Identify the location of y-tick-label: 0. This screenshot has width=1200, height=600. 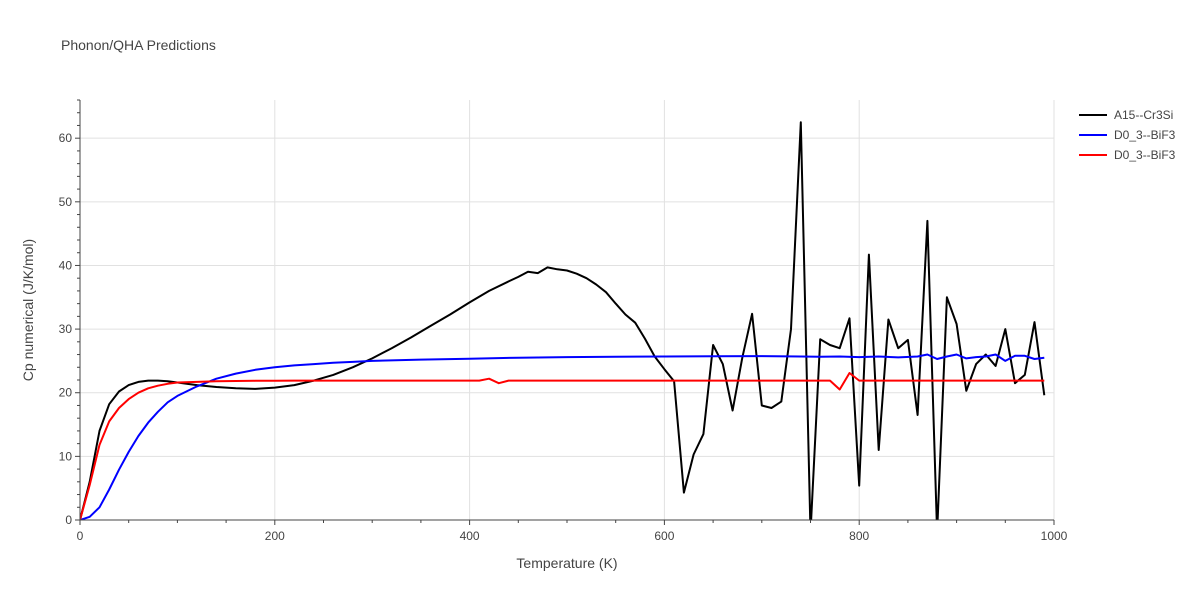
(68, 520).